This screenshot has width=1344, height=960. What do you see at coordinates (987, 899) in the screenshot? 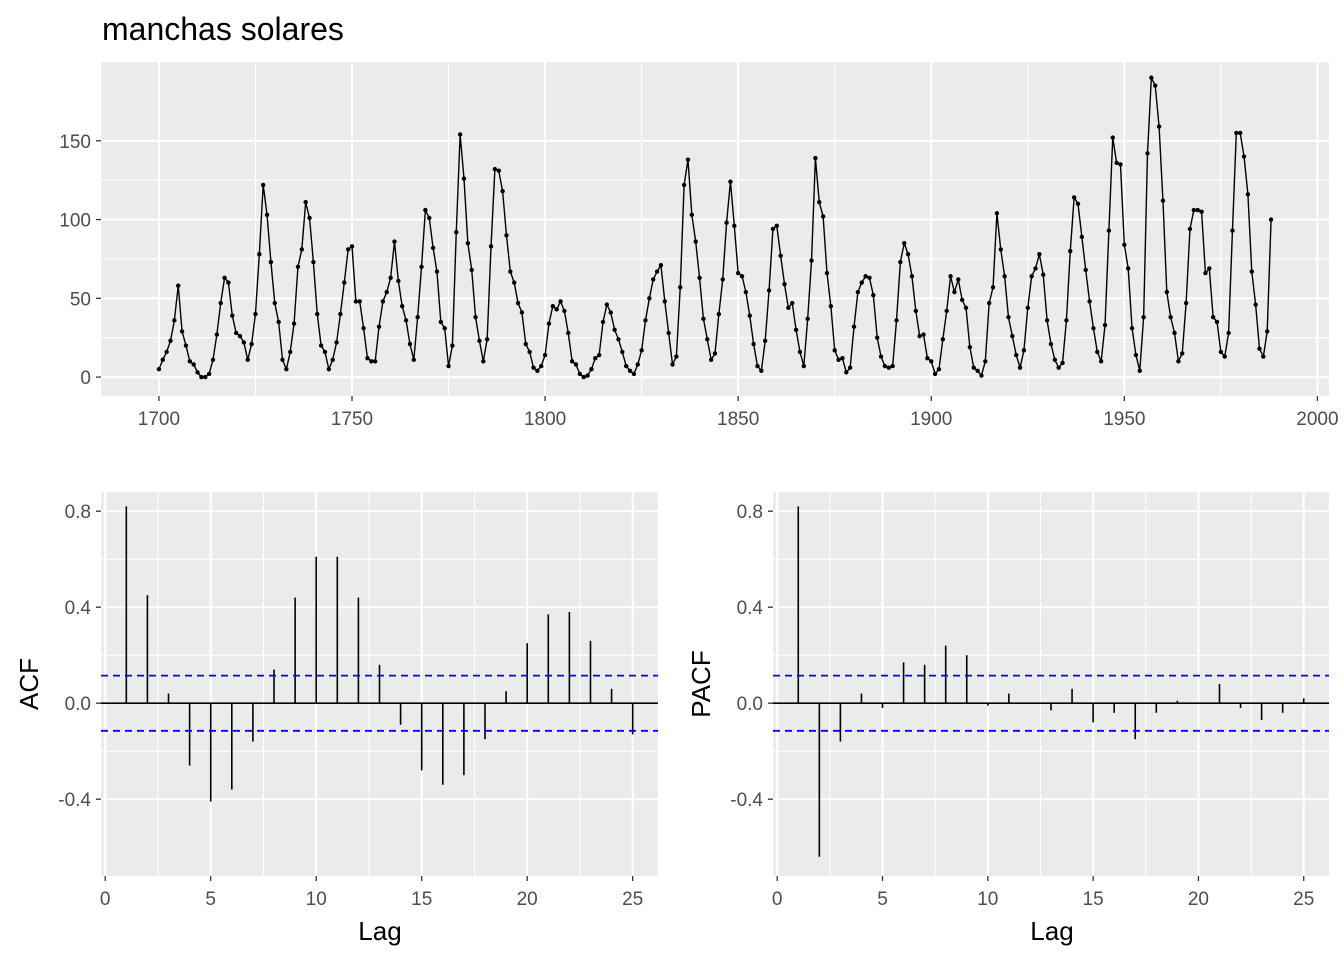
I see `pacf-x-tick-label: 10` at bounding box center [987, 899].